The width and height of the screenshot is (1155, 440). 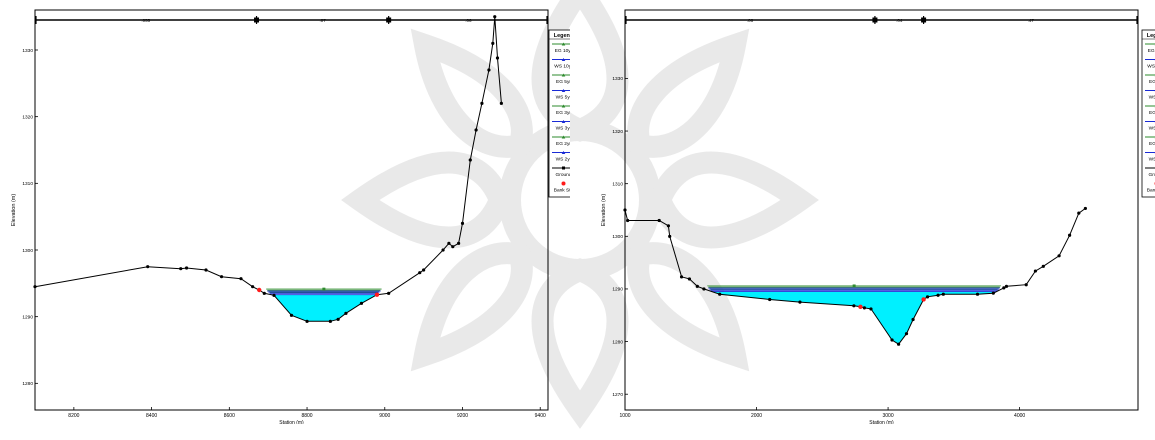 What do you see at coordinates (462, 416) in the screenshot?
I see `x-tick-label: 9200` at bounding box center [462, 416].